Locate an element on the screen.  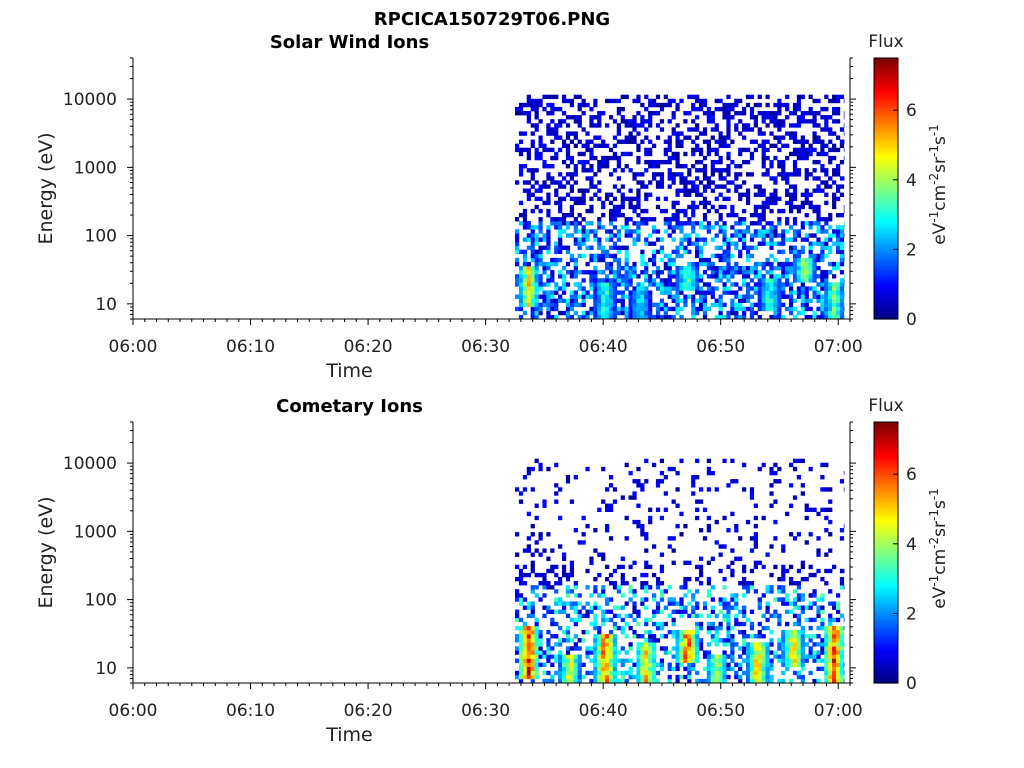
x-axis-label: Time is located at coordinates (349, 371).